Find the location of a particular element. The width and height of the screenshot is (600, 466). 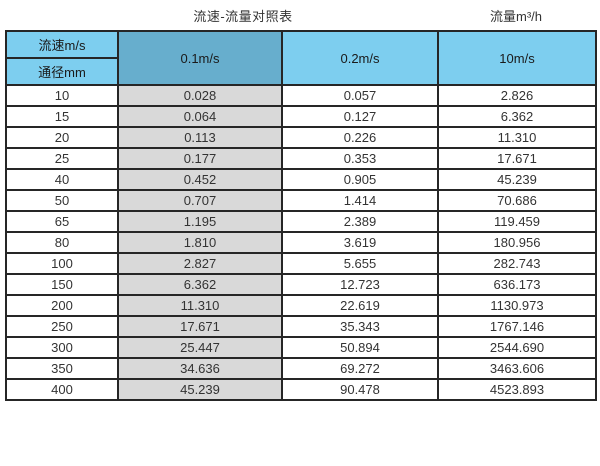

flow-value-cell: 282.743 is located at coordinates (517, 263).